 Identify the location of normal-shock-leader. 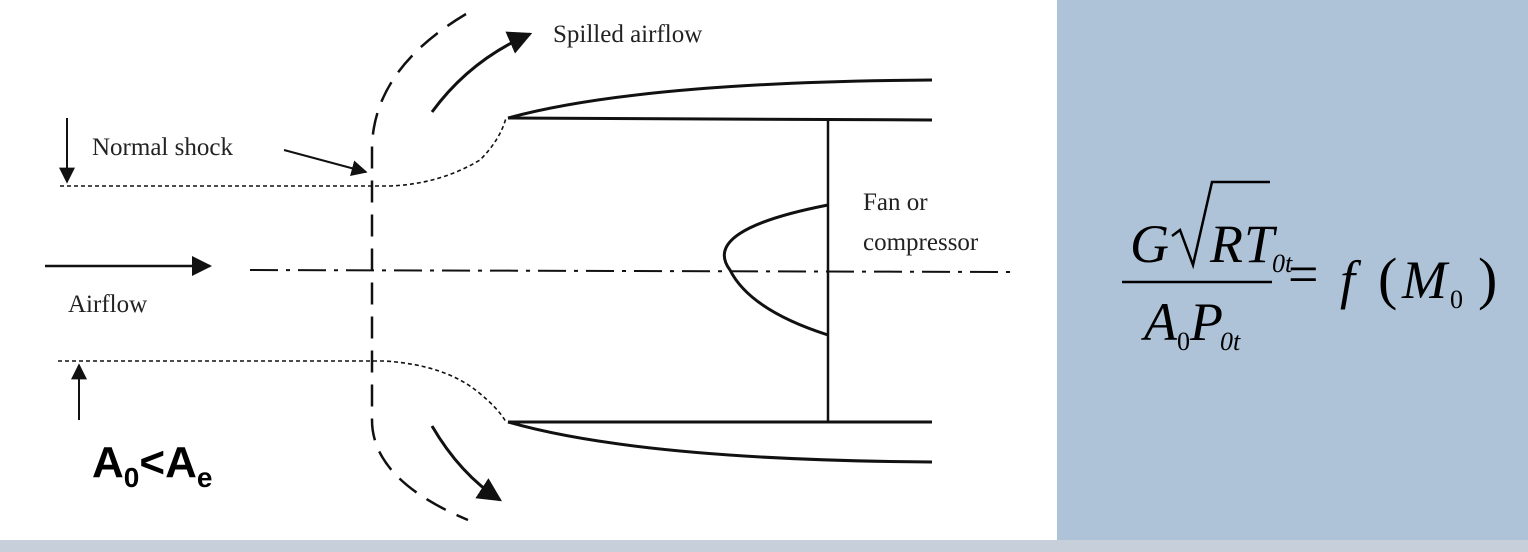
(325, 162).